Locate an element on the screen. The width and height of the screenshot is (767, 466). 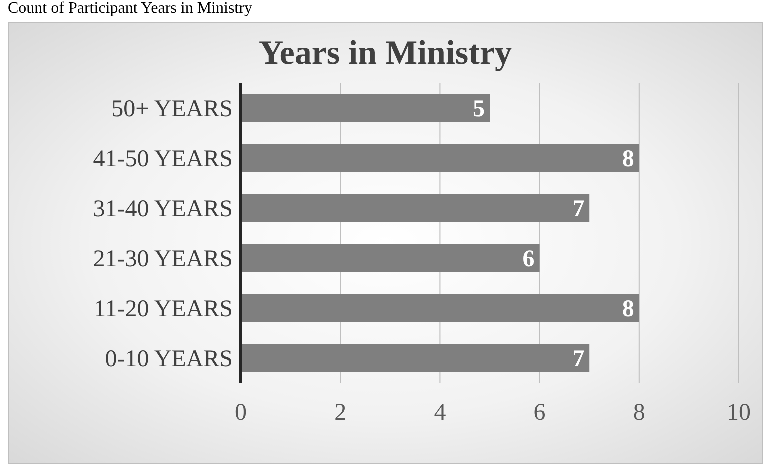
x-tick-label: 2 is located at coordinates (340, 413).